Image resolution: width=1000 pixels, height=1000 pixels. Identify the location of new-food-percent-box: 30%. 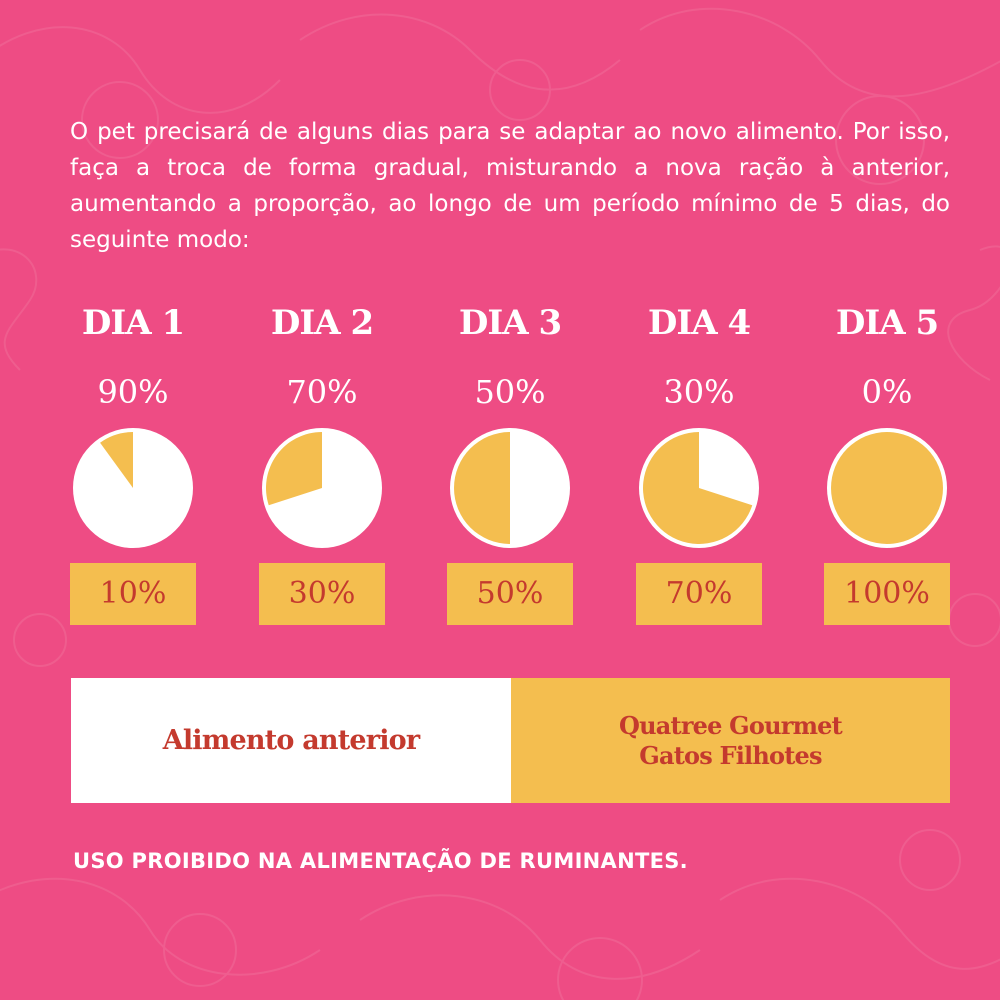
(322, 594).